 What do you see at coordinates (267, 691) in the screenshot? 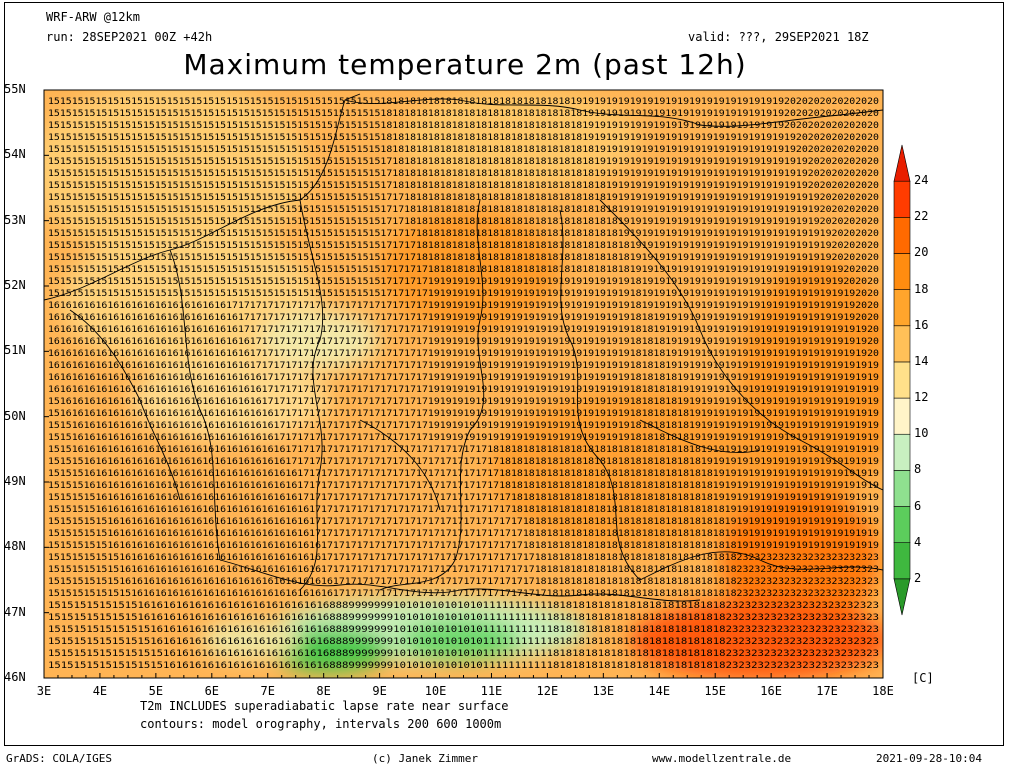
I see `lon-label: 7E` at bounding box center [267, 691].